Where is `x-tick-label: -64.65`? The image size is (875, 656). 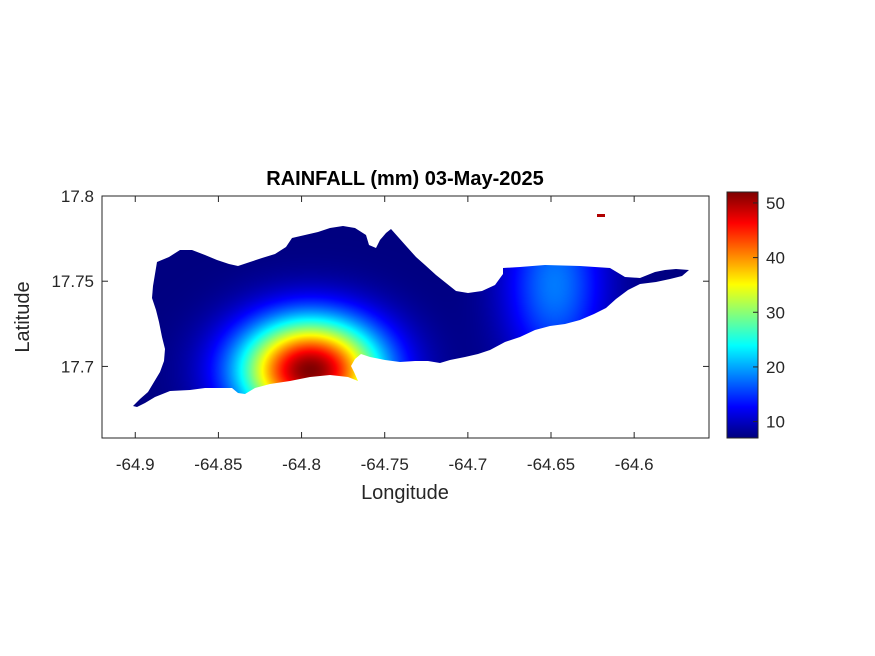 x-tick-label: -64.65 is located at coordinates (551, 464).